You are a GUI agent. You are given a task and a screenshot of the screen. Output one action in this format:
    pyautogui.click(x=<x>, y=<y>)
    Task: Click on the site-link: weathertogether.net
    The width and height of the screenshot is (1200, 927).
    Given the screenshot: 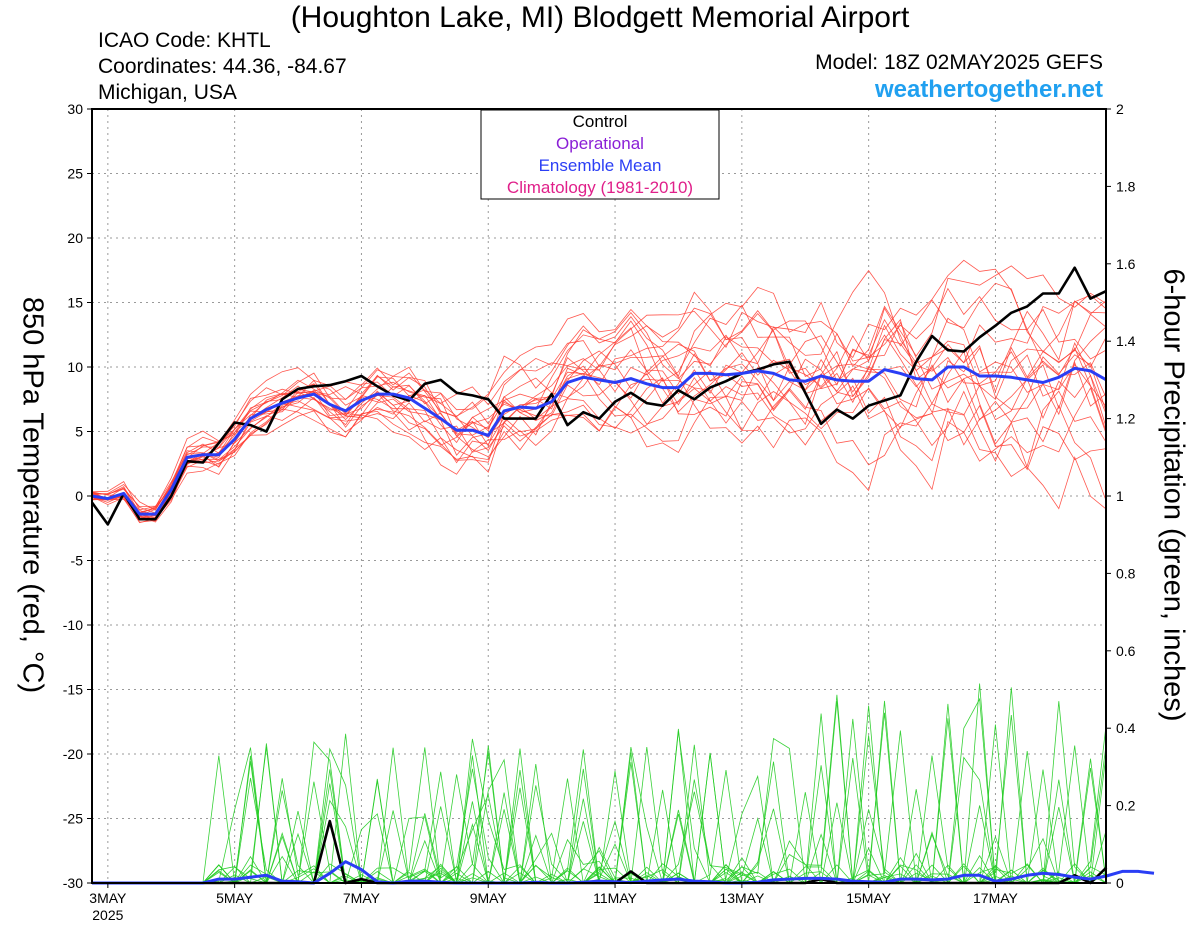 What is the action you would take?
    pyautogui.click(x=988, y=89)
    